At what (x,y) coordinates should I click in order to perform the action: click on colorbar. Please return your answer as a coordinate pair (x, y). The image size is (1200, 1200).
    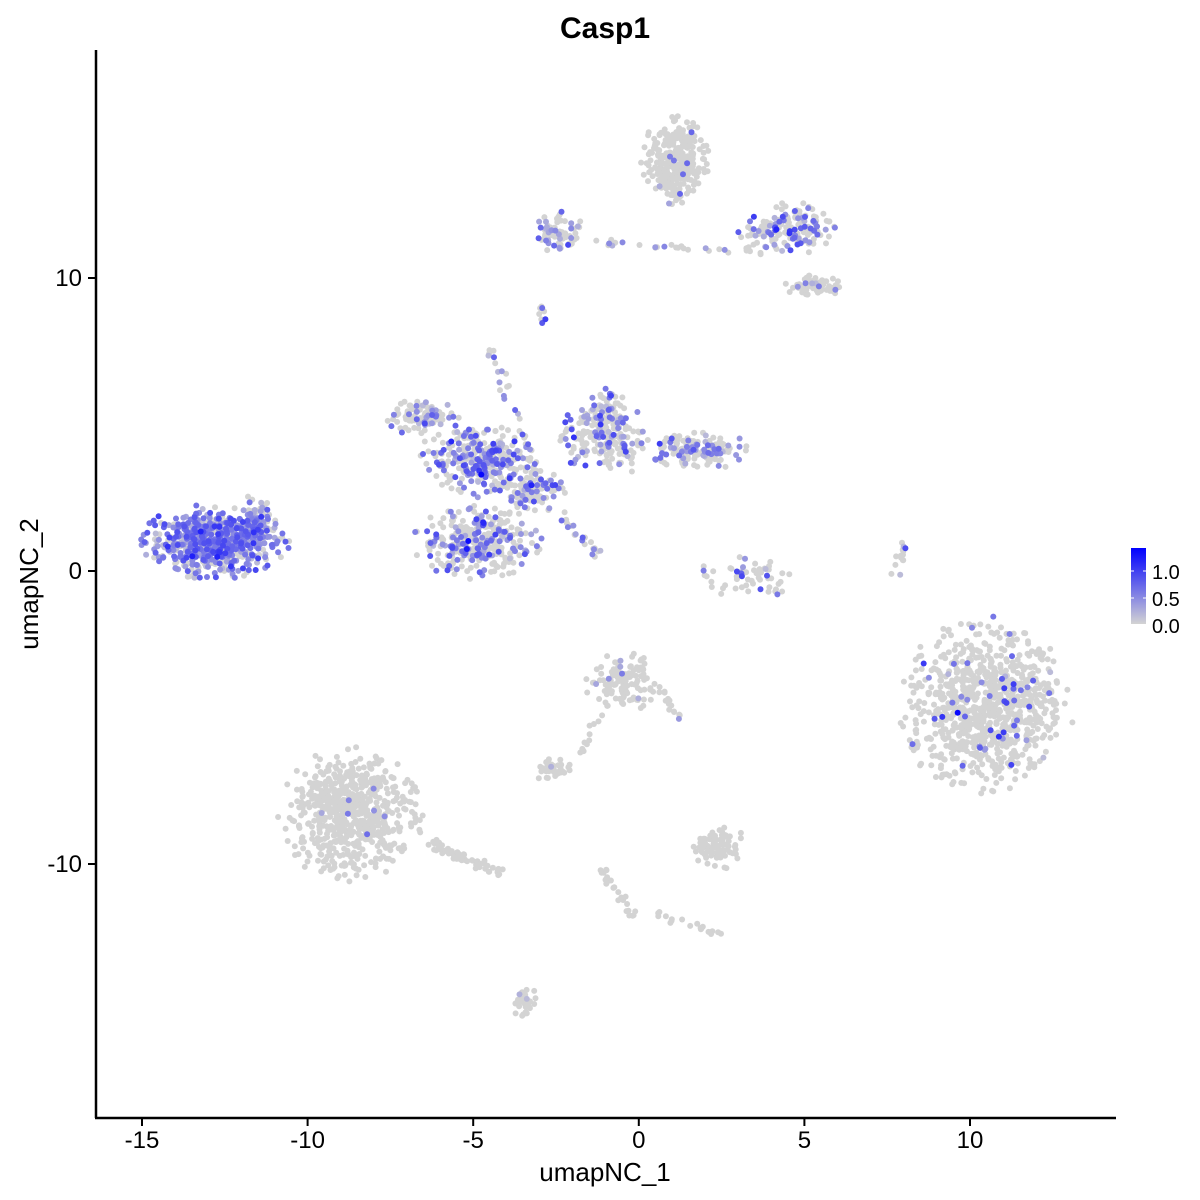
    Looking at the image, I should click on (1138, 586).